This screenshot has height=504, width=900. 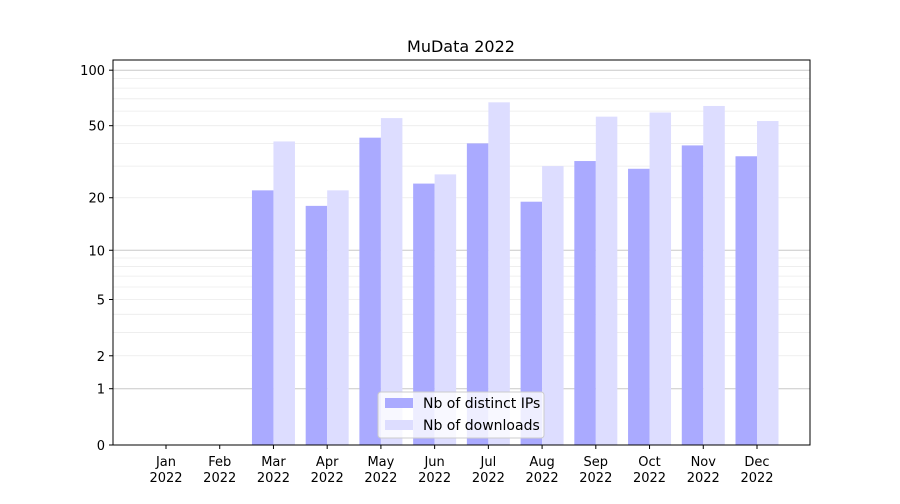 I want to click on y-tick-label: 10, so click(x=96, y=251).